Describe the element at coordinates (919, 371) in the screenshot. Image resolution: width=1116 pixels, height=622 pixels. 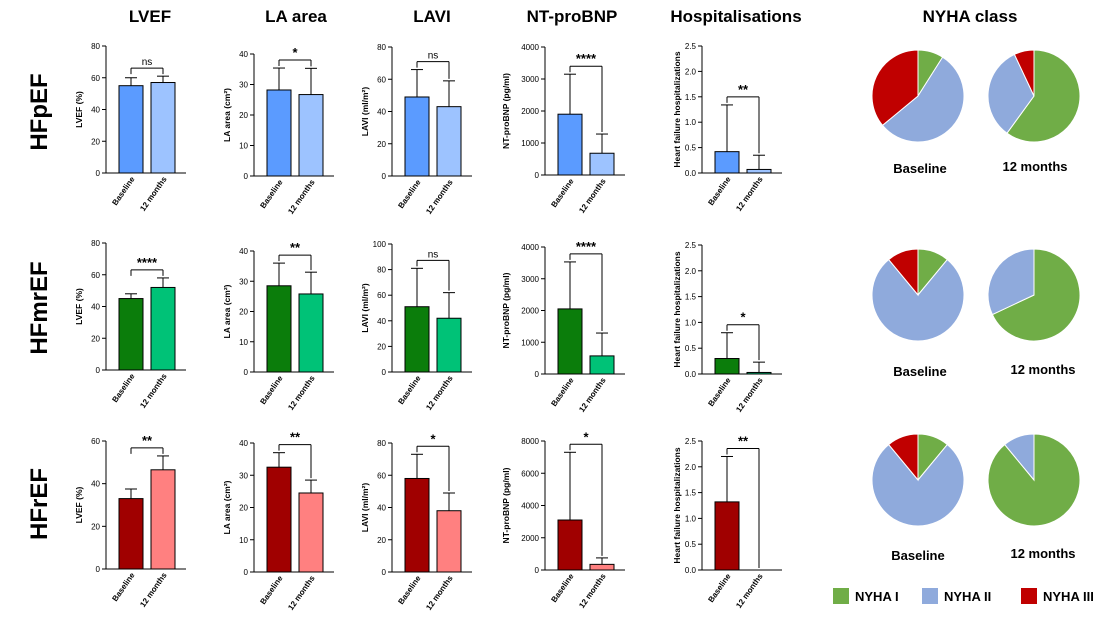
I see `pie-caption-hfmref-baseline: Baseline` at that location.